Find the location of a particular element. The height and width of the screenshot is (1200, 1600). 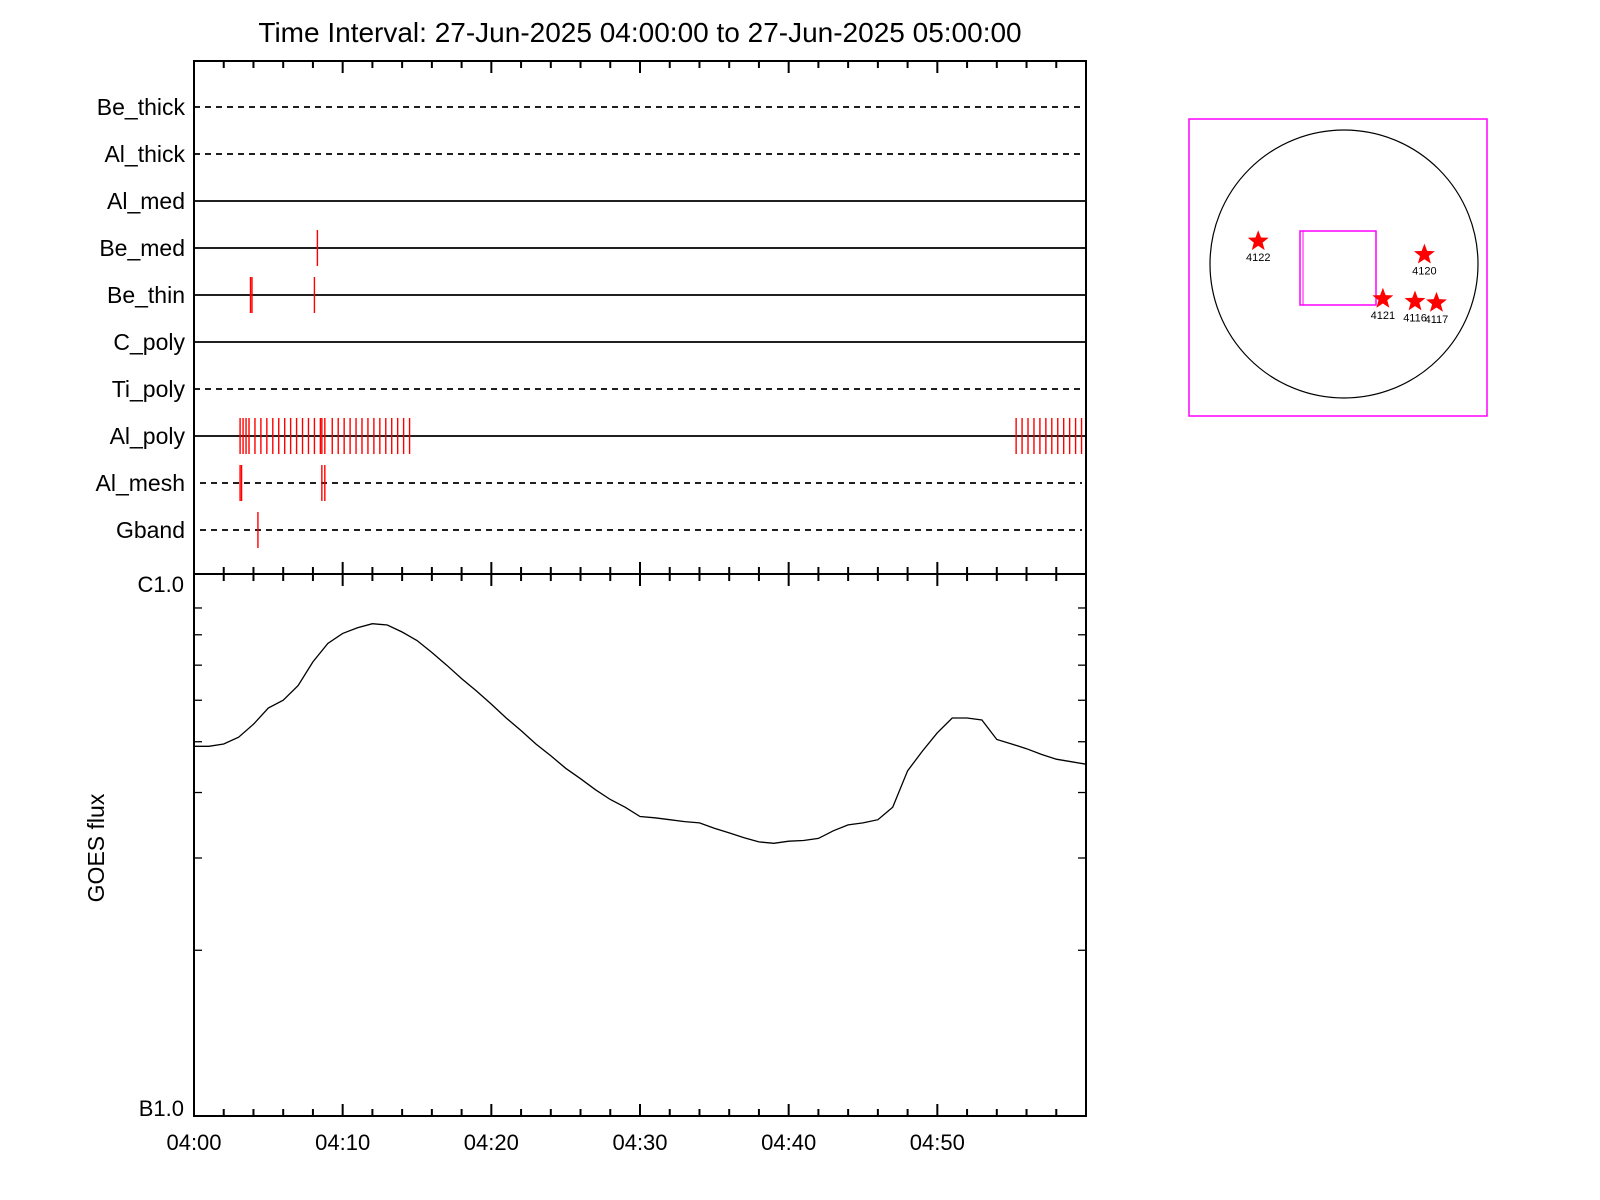

x-tick-label: 04:00 is located at coordinates (193, 1142).